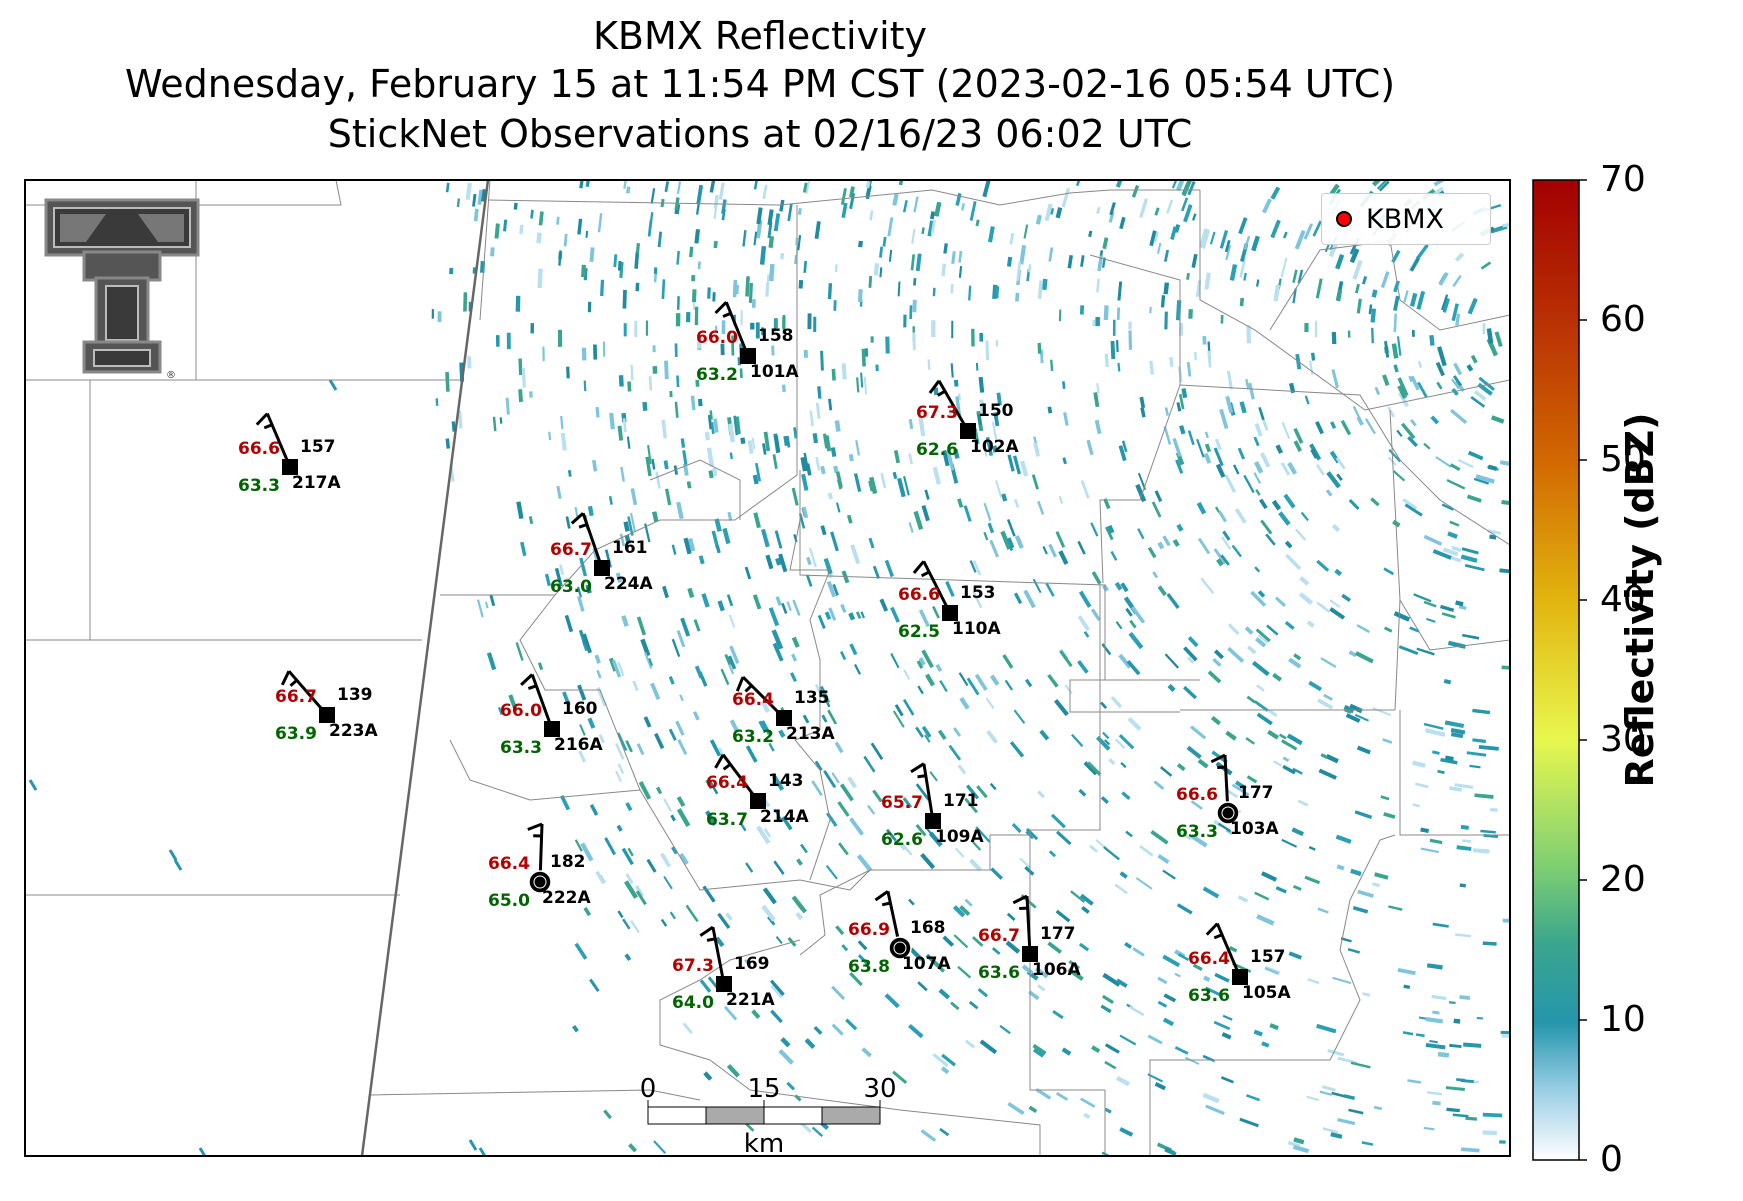 The image size is (1743, 1201). Describe the element at coordinates (1028, 925) in the screenshot. I see `wind-barb-staff` at that location.